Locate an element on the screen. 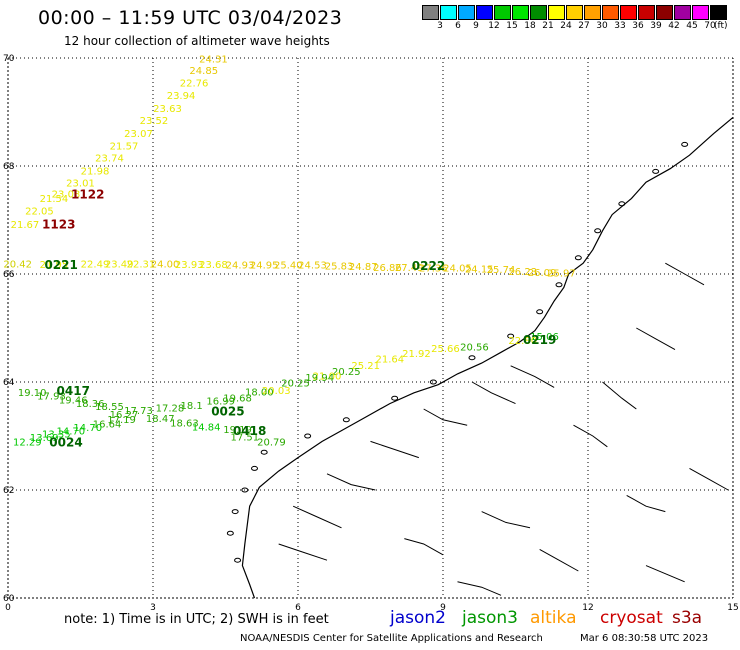 This screenshot has width=740, height=650. colorbar-label: 12 is located at coordinates (494, 26).